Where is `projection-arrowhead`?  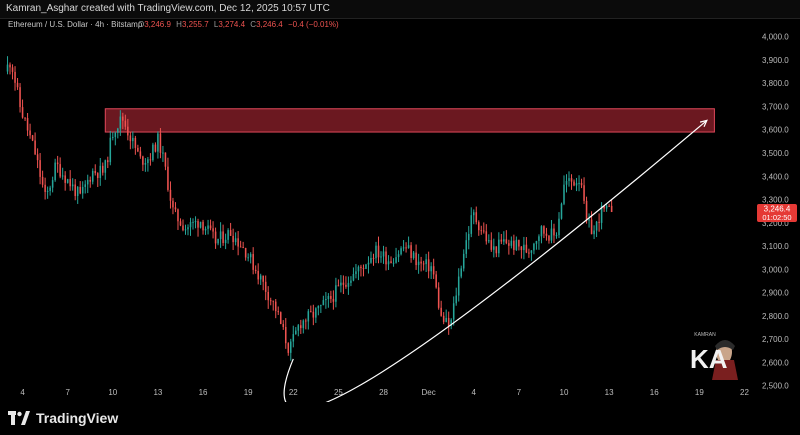
projection-arrowhead is located at coordinates (703, 123).